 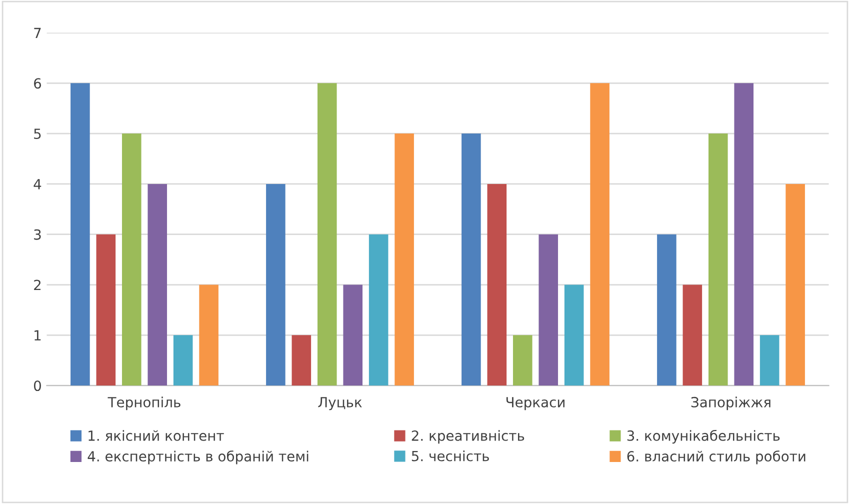 What do you see at coordinates (37, 33) in the screenshot?
I see `y-tick-label: 7` at bounding box center [37, 33].